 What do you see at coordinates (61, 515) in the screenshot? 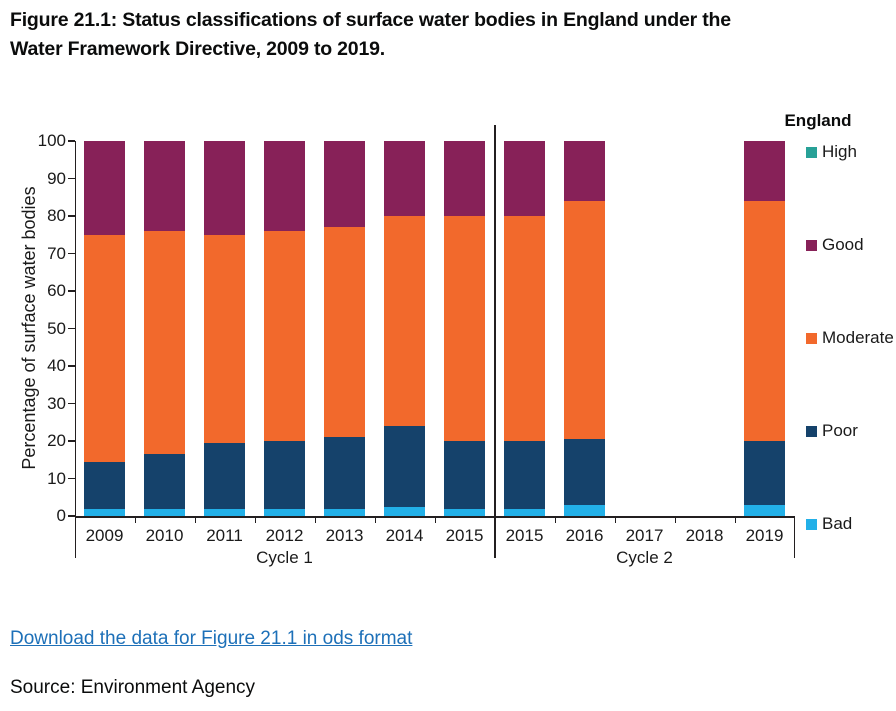
I see `y-tick-label: 0` at bounding box center [61, 515].